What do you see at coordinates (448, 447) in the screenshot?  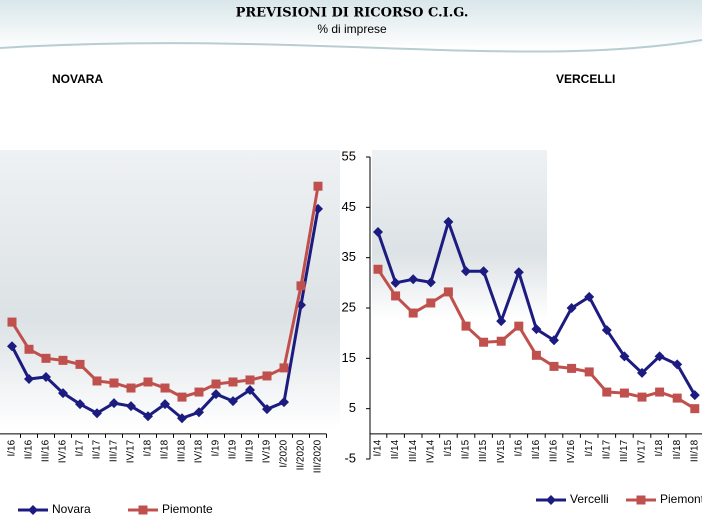 I see `x-tick-label: I/15` at bounding box center [448, 447].